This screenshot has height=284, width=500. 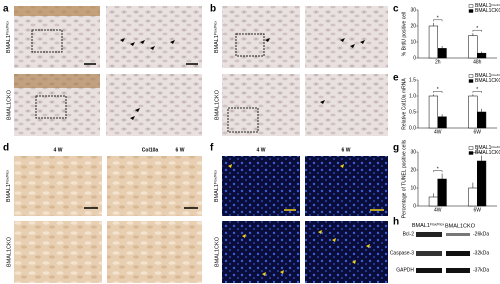 What do you see at coordinates (150, 150) in the screenshot?
I see `column-header: Col10a` at bounding box center [150, 150].